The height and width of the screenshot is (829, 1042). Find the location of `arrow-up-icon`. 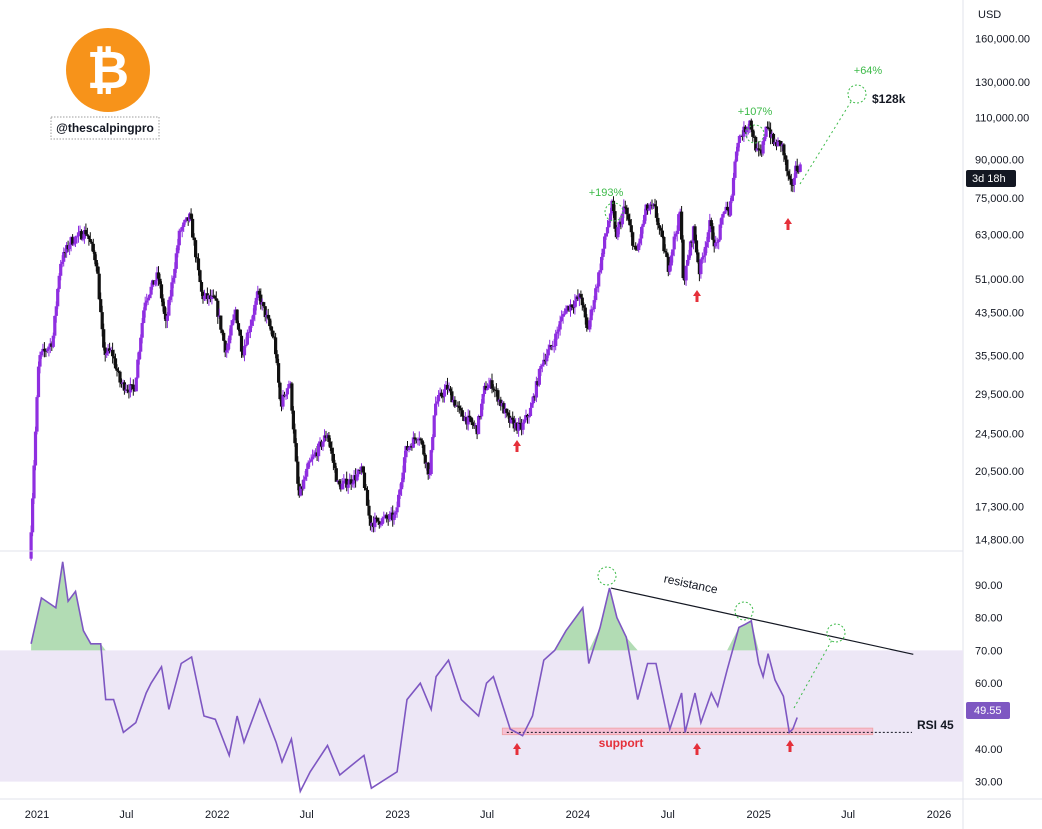

arrow-up-icon is located at coordinates (517, 749).